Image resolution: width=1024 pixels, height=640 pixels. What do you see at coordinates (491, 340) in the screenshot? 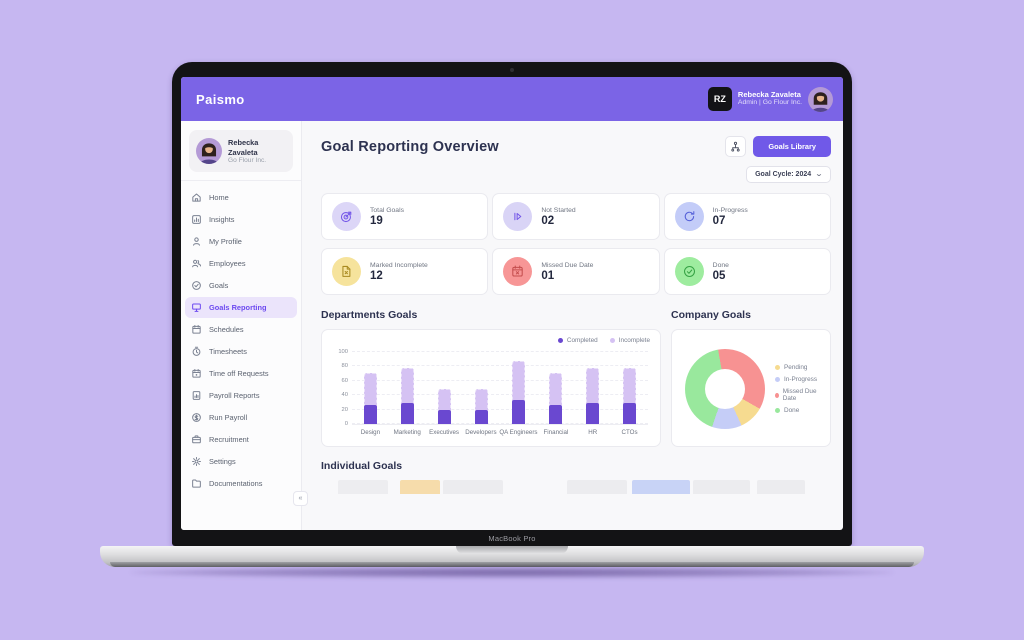
I see `bar-chart-legend: Completed Incomplete` at bounding box center [491, 340].